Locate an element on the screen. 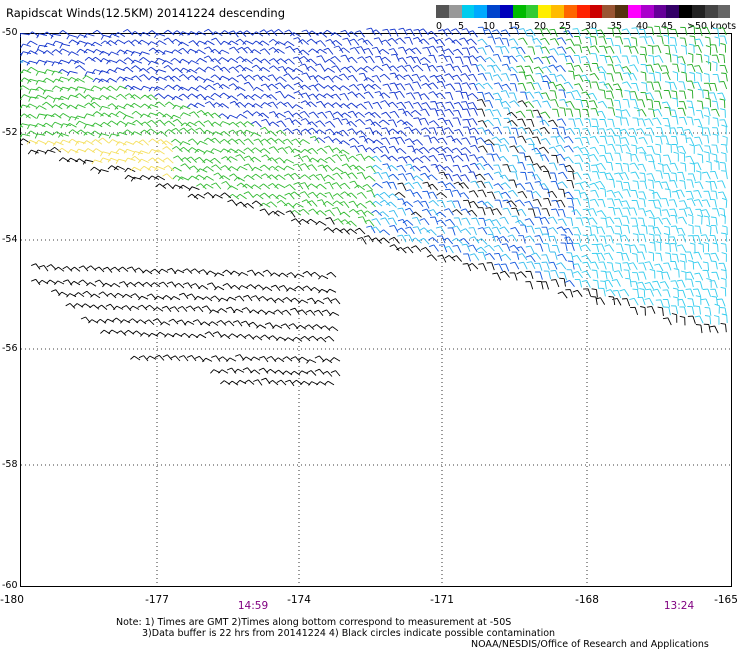 Image resolution: width=740 pixels, height=650 pixels. legend-label: 20 is located at coordinates (540, 26).